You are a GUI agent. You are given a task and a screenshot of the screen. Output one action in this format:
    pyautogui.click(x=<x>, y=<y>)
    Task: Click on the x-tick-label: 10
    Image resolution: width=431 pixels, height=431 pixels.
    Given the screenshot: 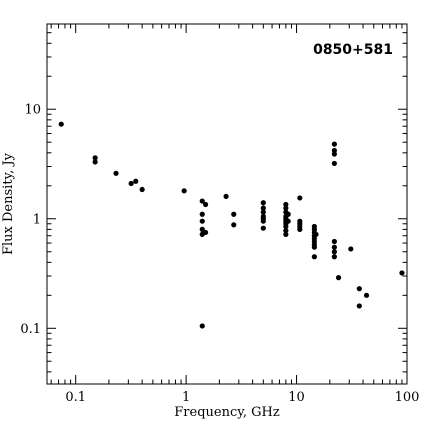 What is the action you would take?
    pyautogui.click(x=296, y=397)
    